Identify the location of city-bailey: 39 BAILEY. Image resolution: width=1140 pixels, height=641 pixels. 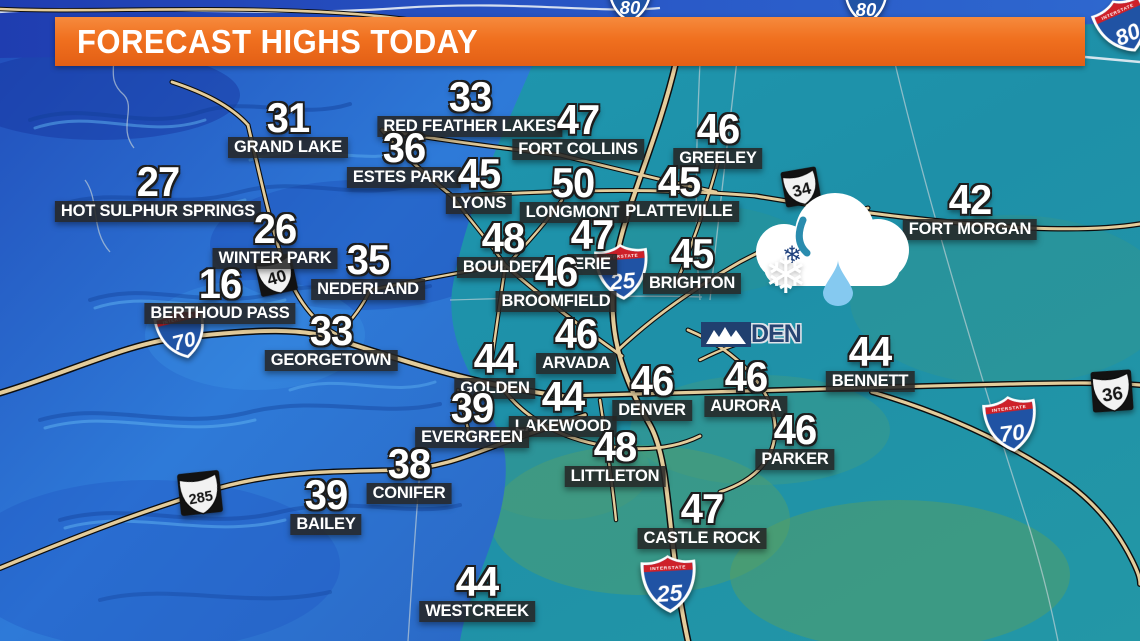
(326, 503).